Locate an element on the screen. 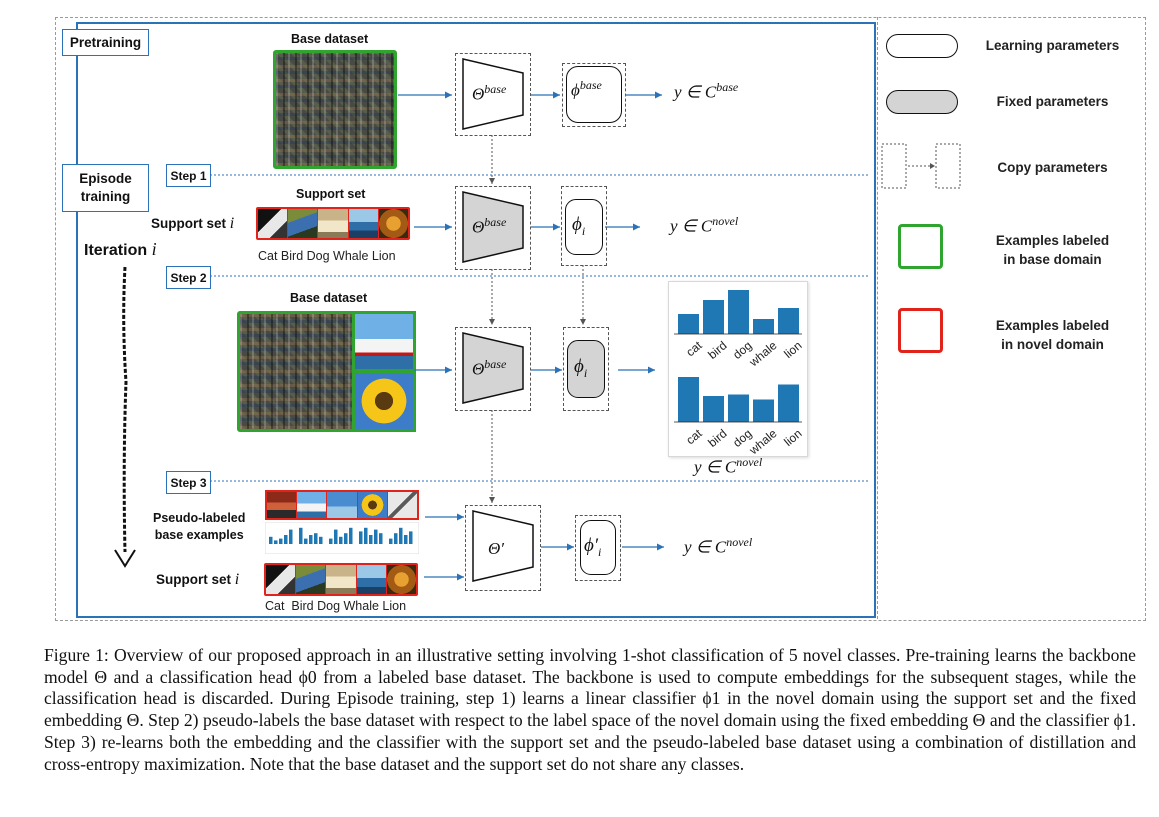  theta-symbol: Θ is located at coordinates (478, 94).